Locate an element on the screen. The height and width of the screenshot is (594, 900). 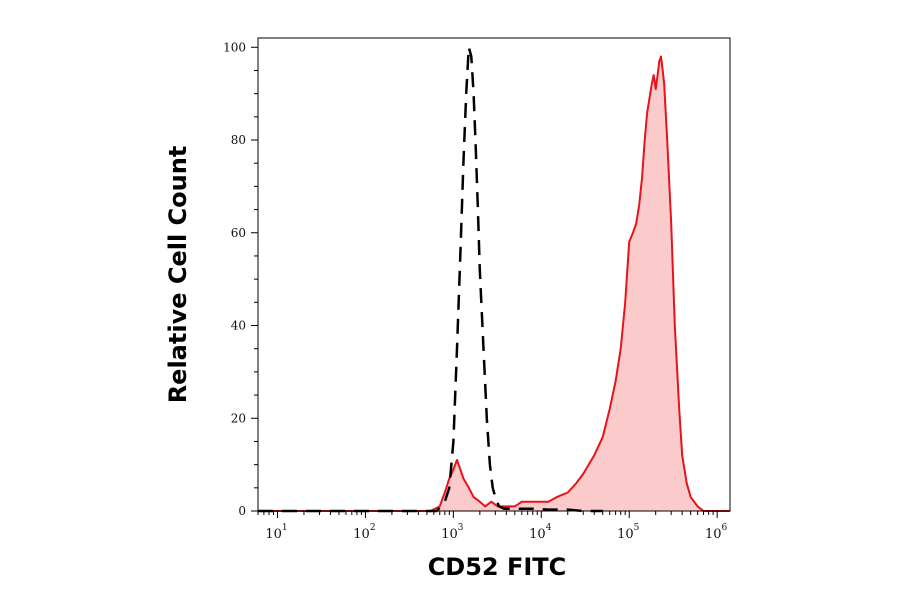
x-tick-label-3: 10⁴ is located at coordinates (540, 532).